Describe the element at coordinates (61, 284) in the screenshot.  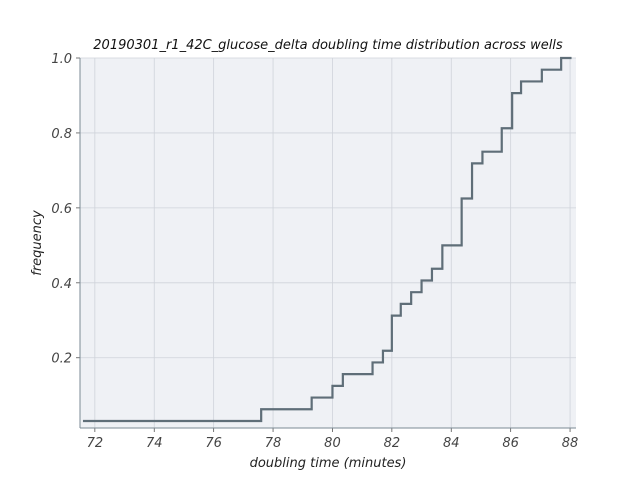
I see `y-tick-label: 0.4` at that location.